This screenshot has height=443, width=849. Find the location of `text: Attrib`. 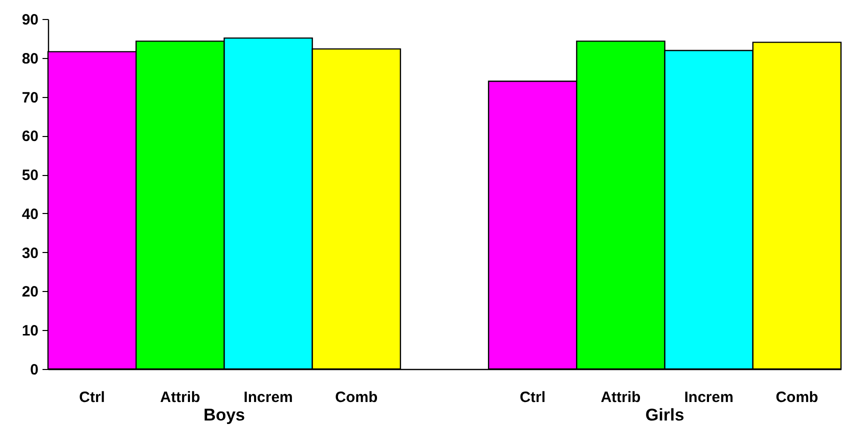

text: Attrib is located at coordinates (620, 397).